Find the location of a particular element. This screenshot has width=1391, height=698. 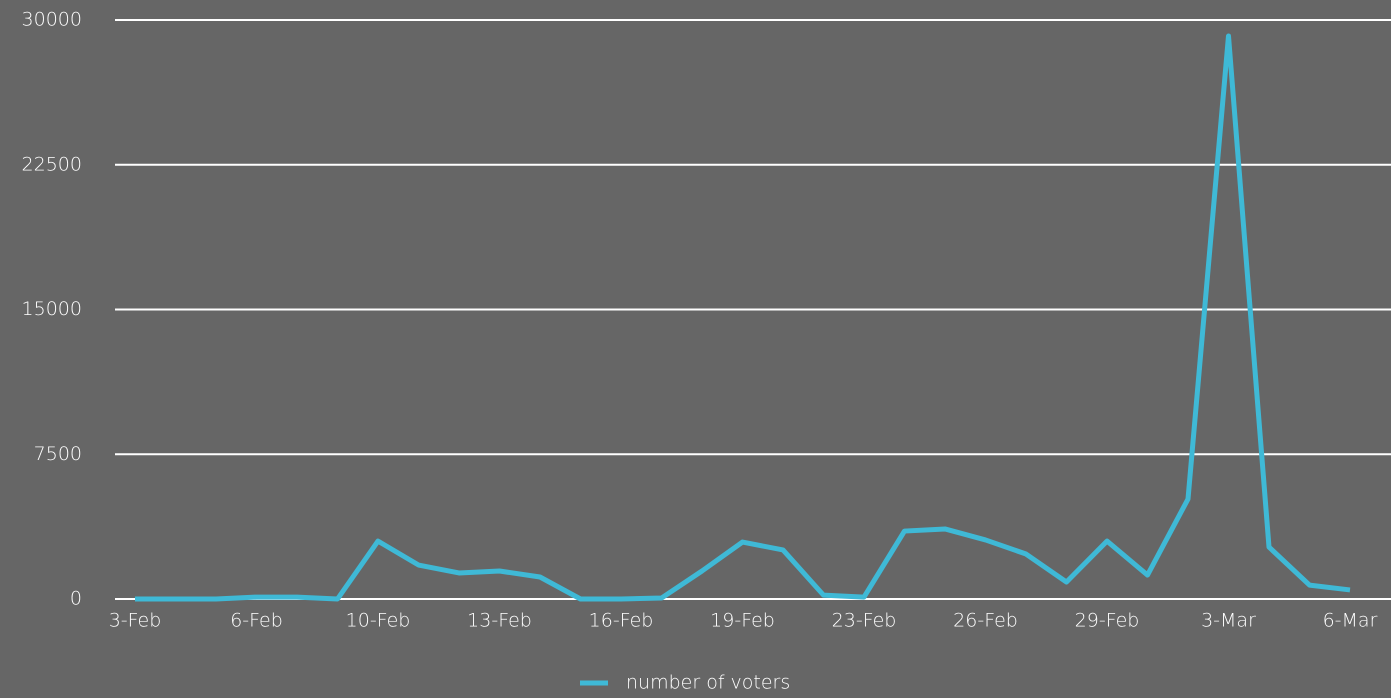

x-tick-label: 19-Feb is located at coordinates (742, 621).